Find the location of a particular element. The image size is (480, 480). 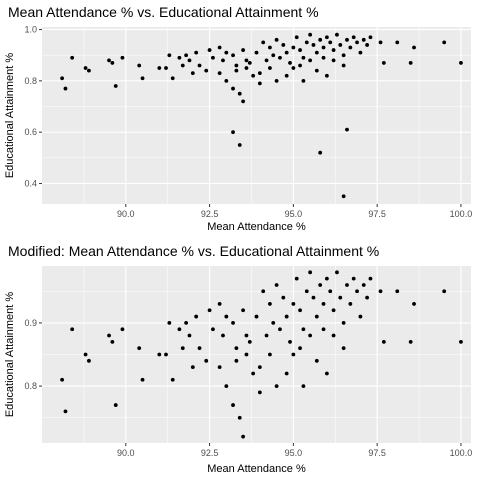

x-tick-label: 95.0 is located at coordinates (294, 214).